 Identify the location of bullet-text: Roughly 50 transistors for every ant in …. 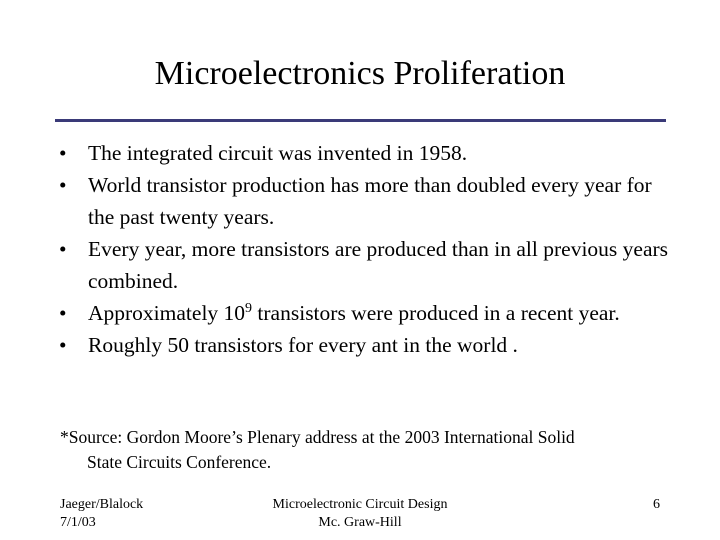
(303, 345).